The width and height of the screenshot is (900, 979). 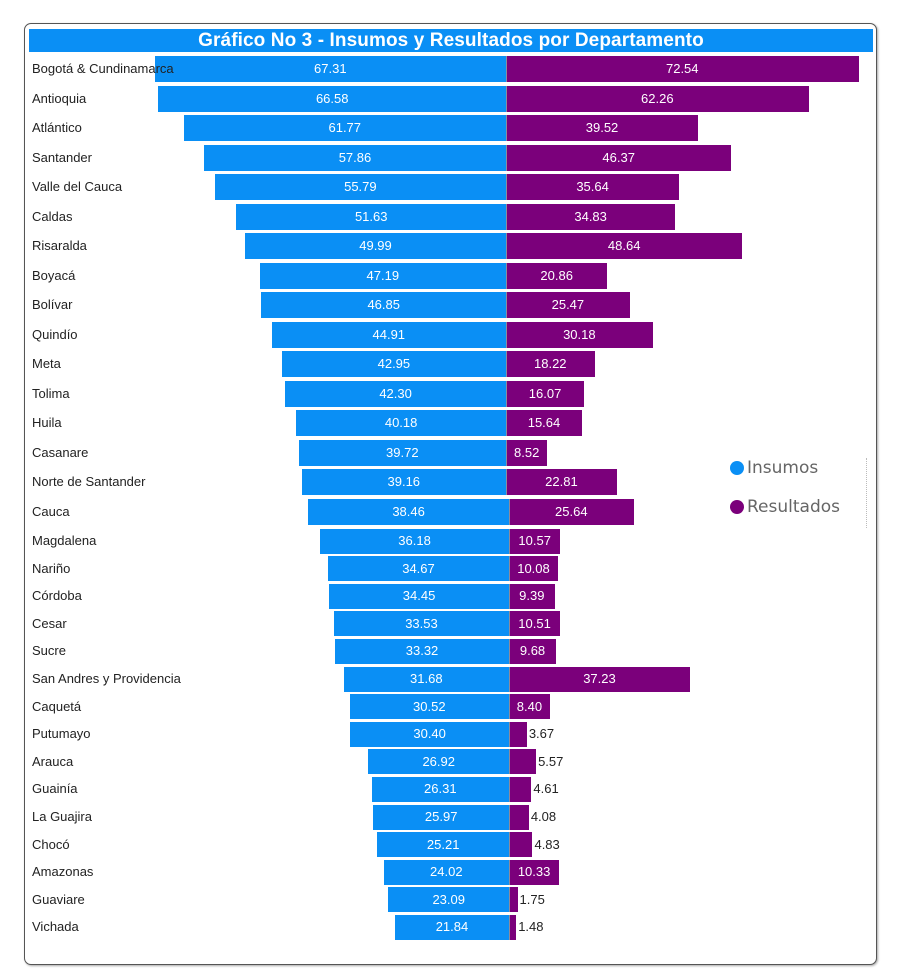 I want to click on data-label-resultados: 8.52, so click(x=527, y=452).